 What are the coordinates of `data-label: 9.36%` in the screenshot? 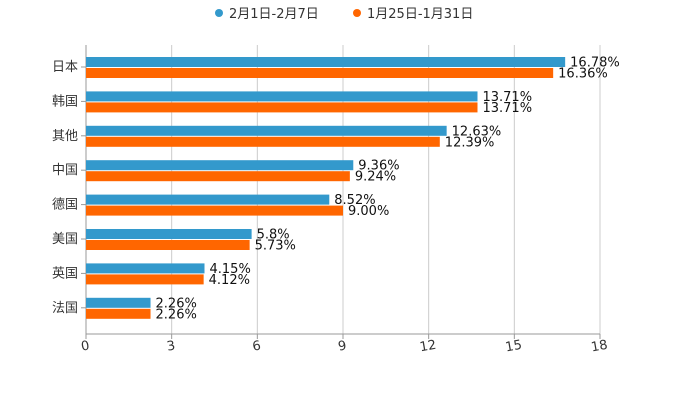 It's located at (378, 166).